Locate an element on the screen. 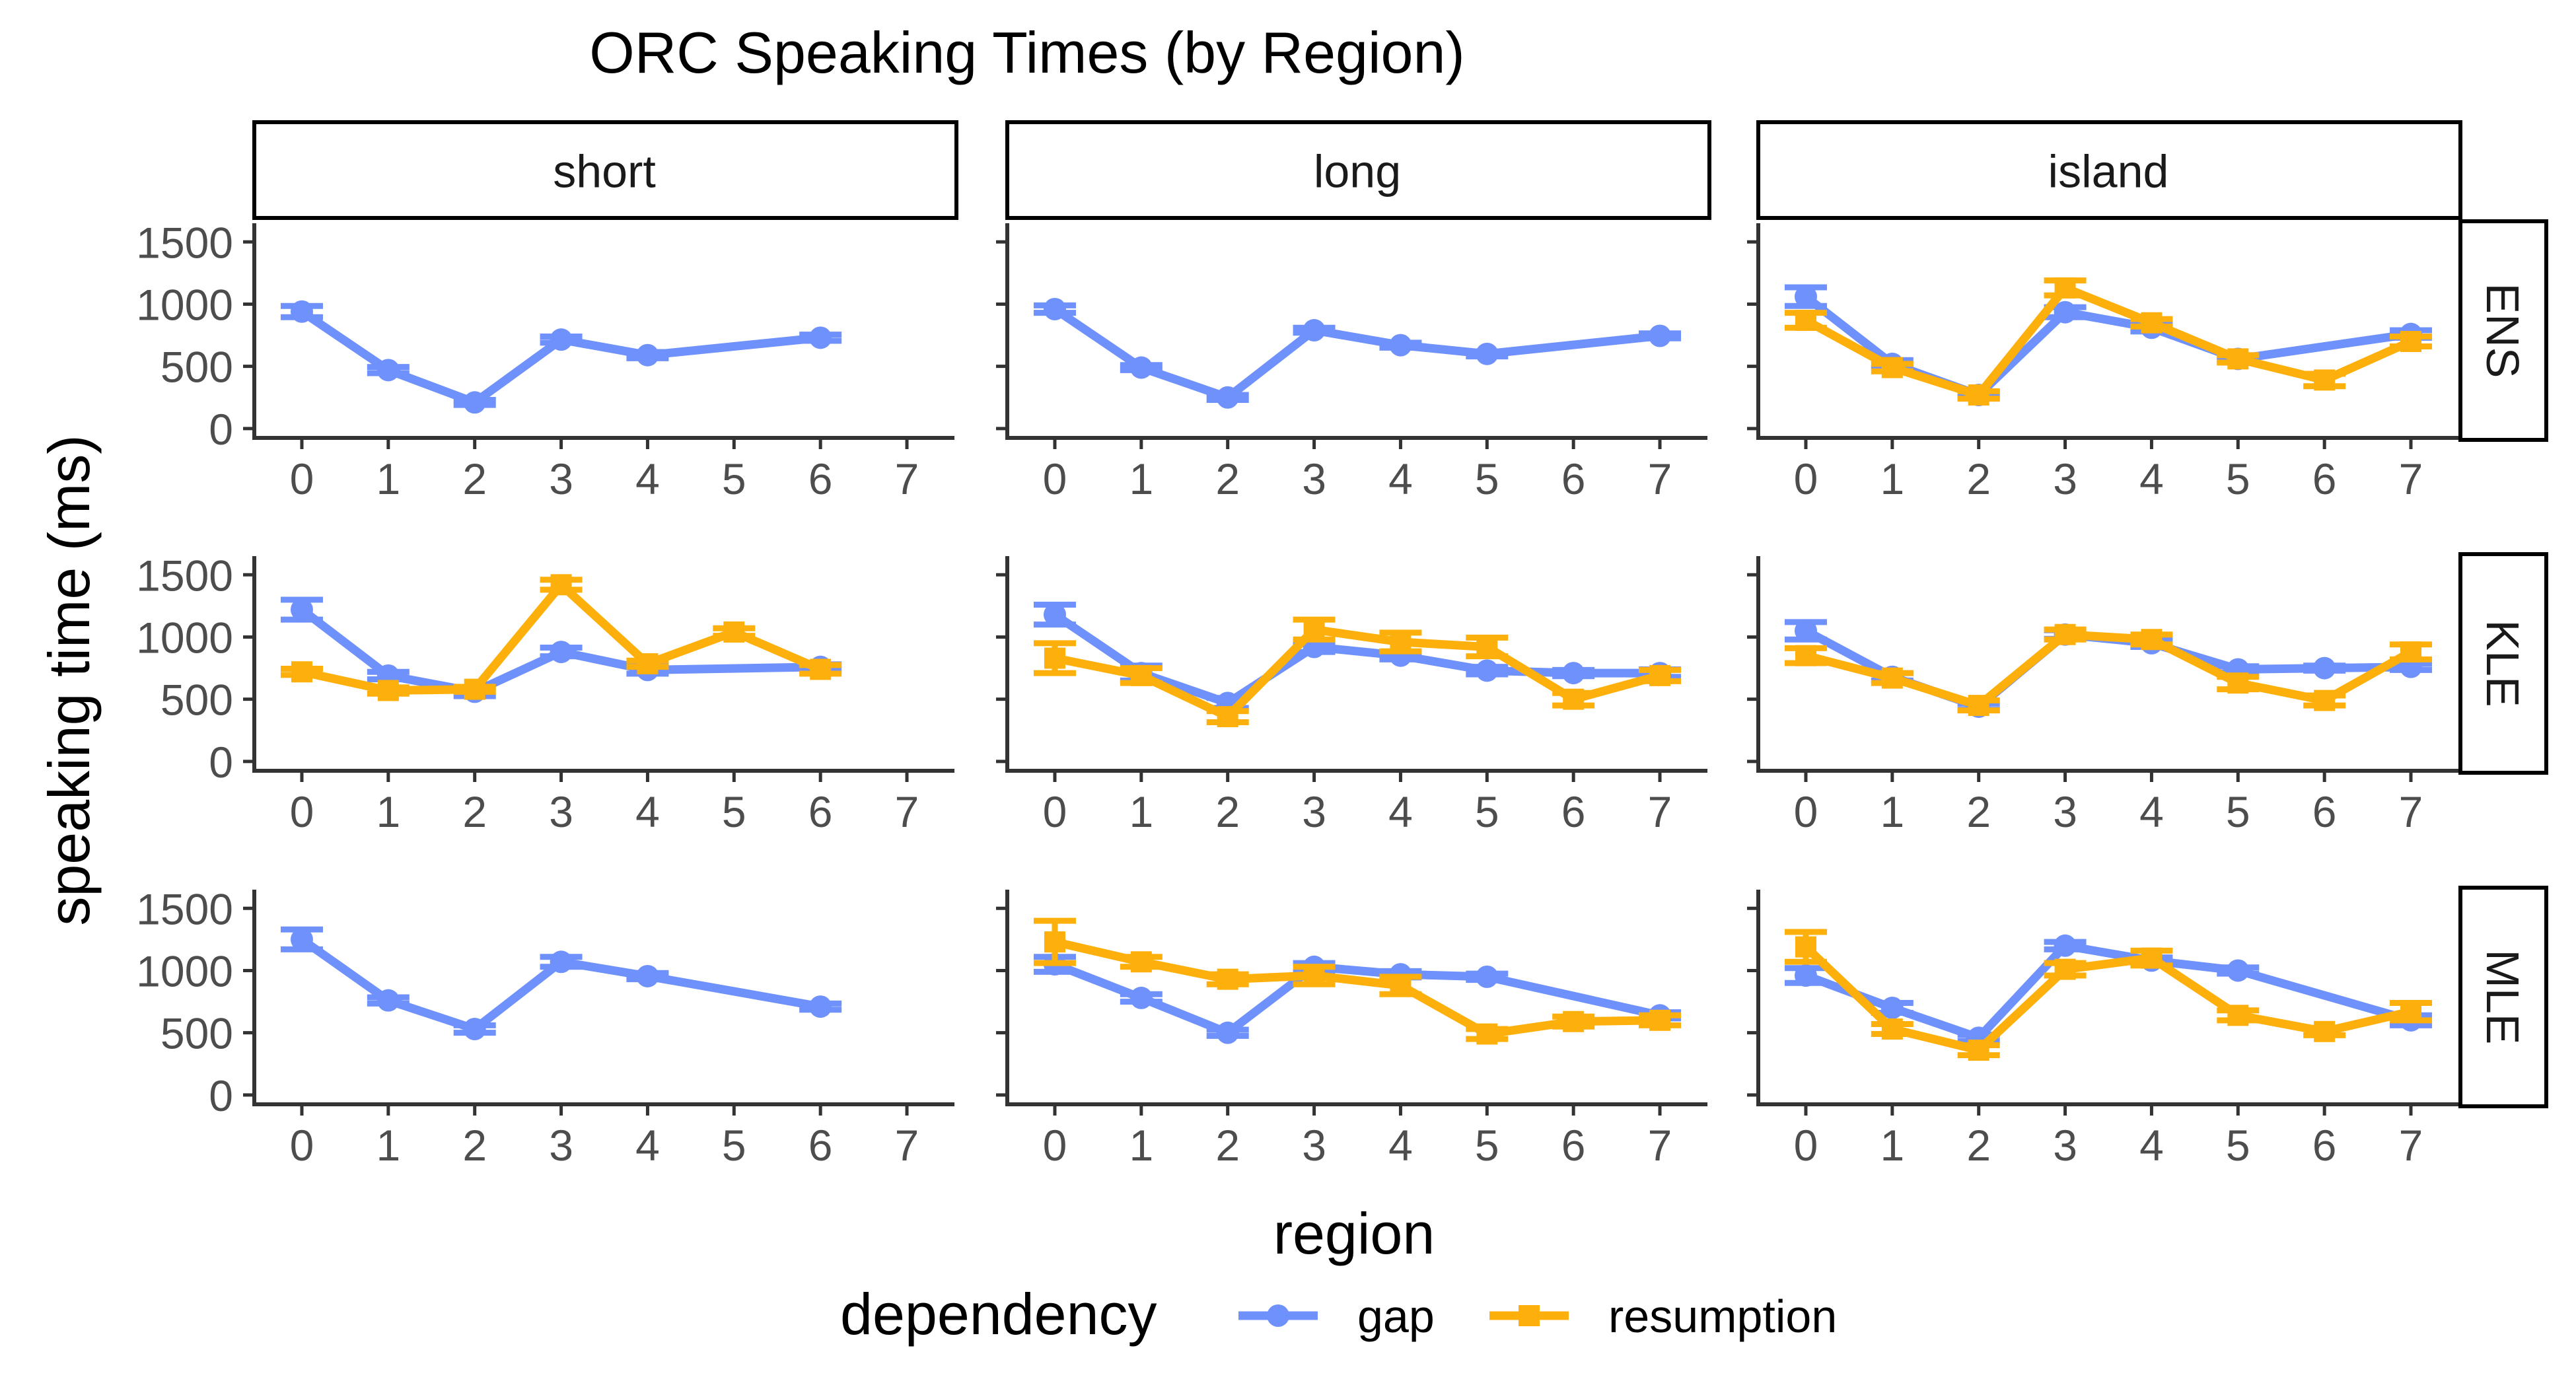 The width and height of the screenshot is (2576, 1387). column-strip-box is located at coordinates (605, 170).